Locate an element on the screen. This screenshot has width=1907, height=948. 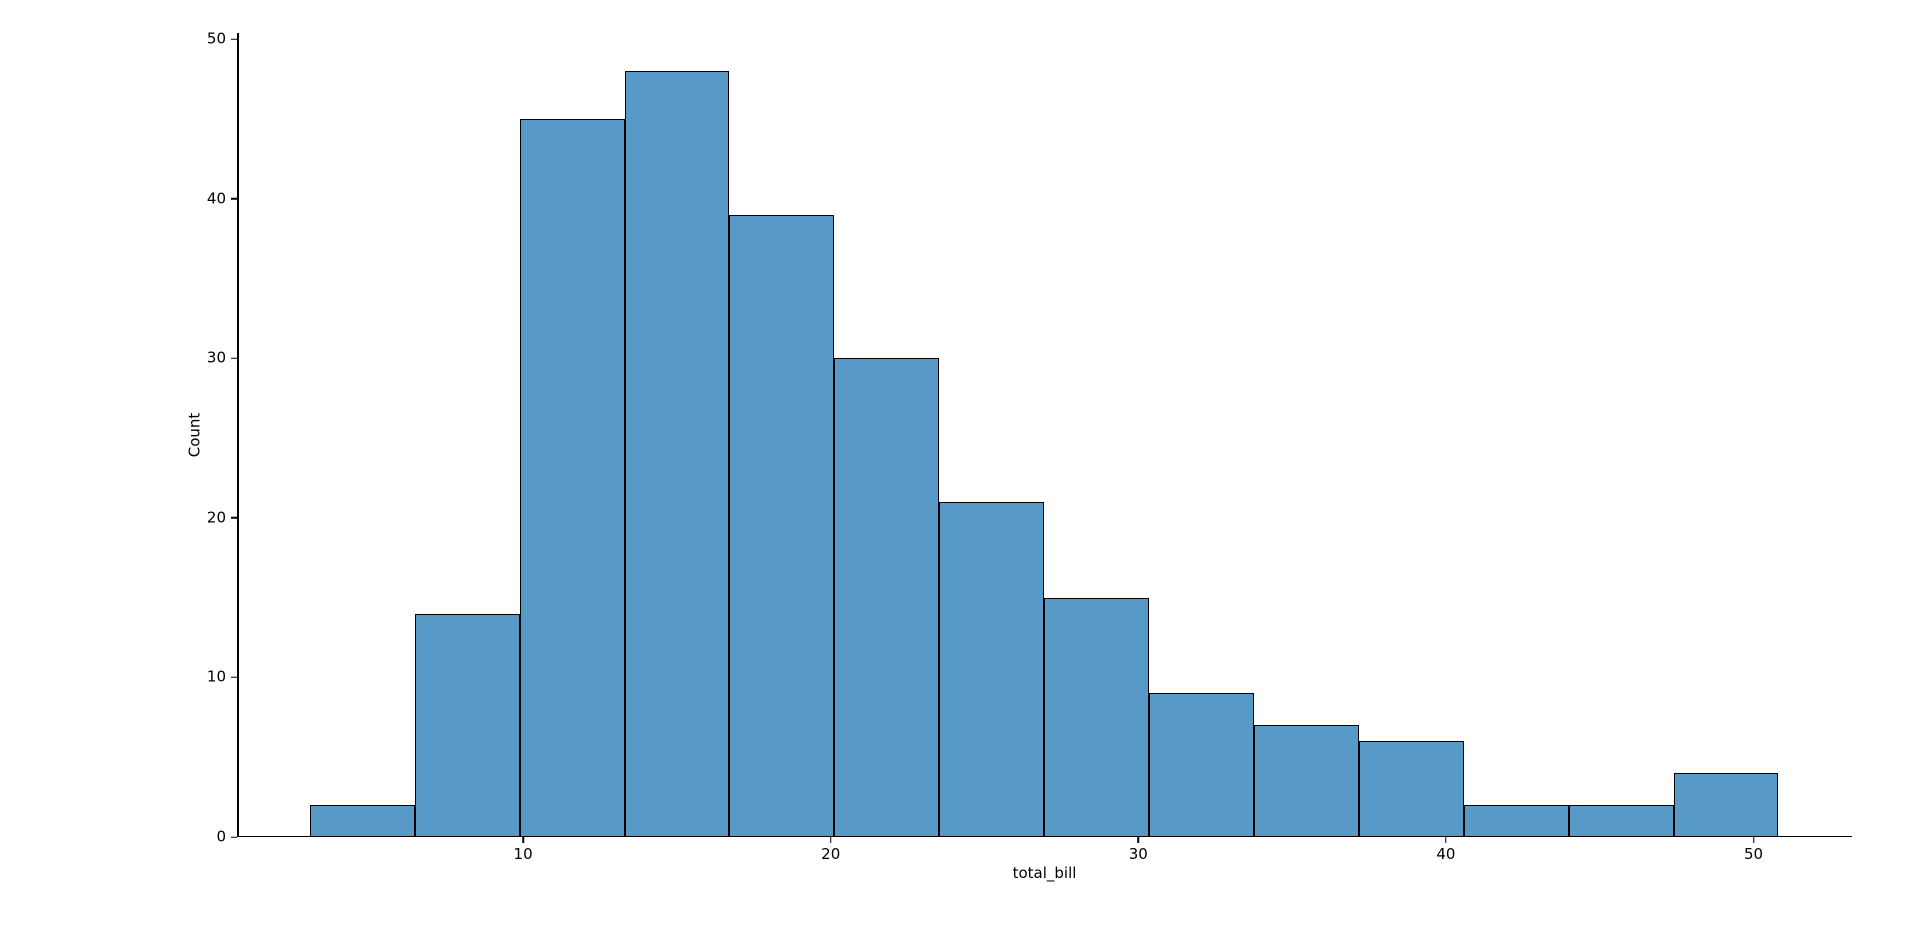
y-tick-label: 10 is located at coordinates (216, 676).